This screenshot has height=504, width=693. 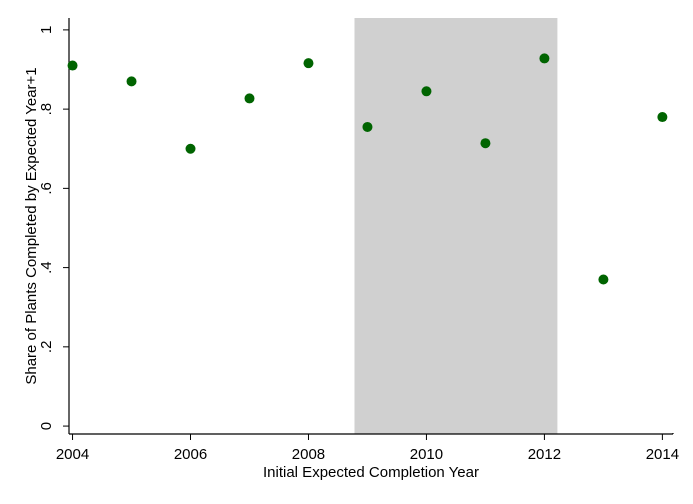 I want to click on x-tick-label: 2004, so click(x=72, y=454).